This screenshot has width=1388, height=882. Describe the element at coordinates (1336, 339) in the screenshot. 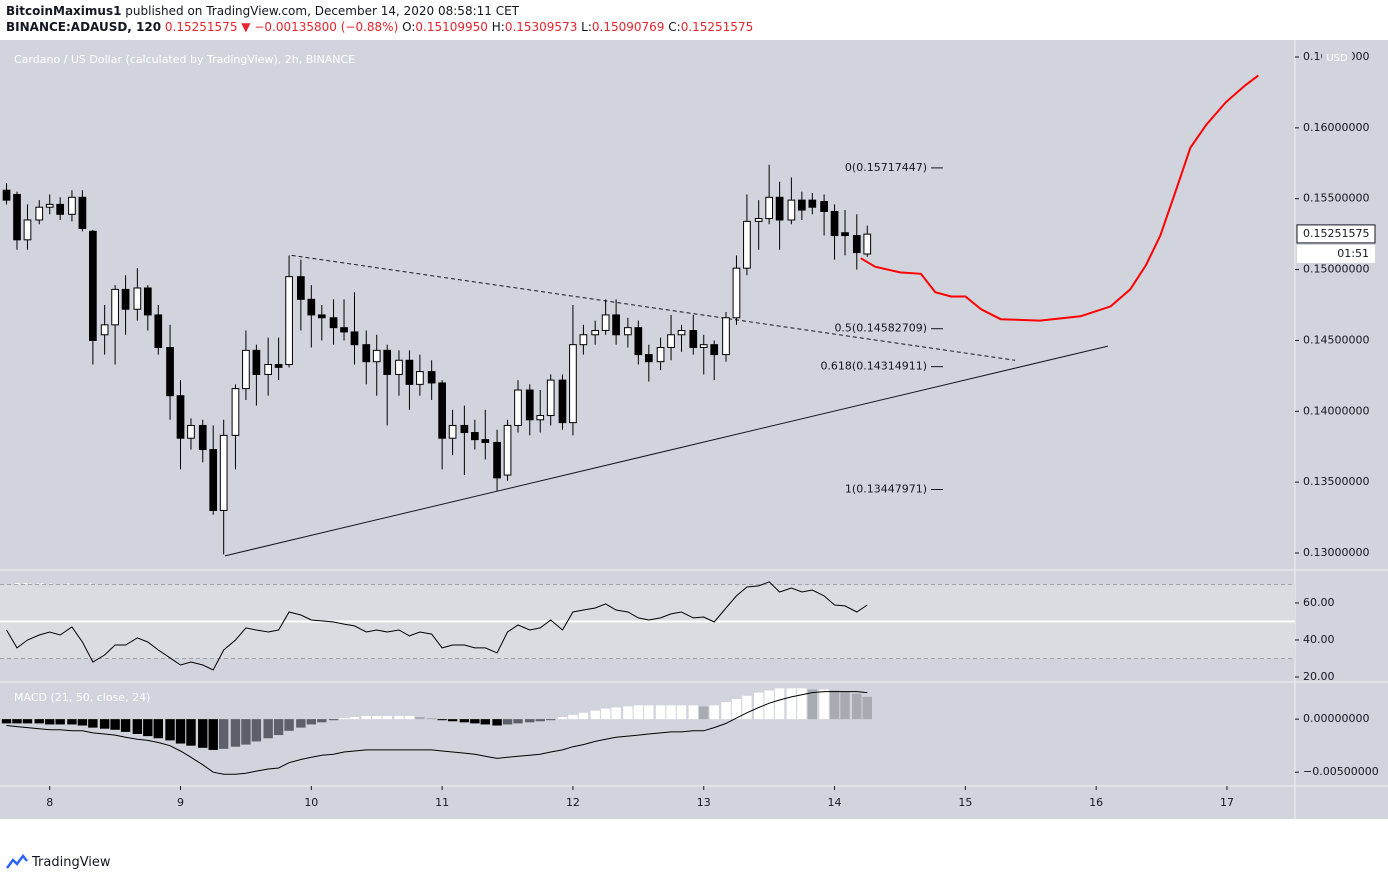

I see `y-tick-label: 0.14500000` at that location.